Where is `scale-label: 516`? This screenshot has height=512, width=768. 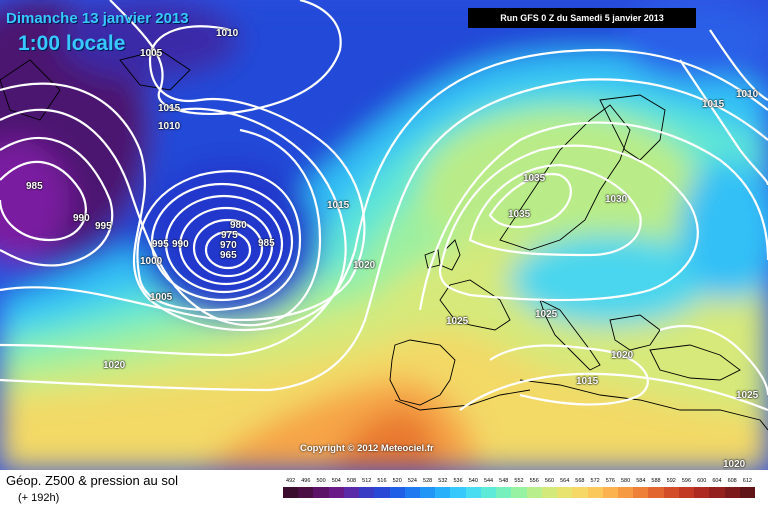 scale-label: 516 is located at coordinates (382, 481).